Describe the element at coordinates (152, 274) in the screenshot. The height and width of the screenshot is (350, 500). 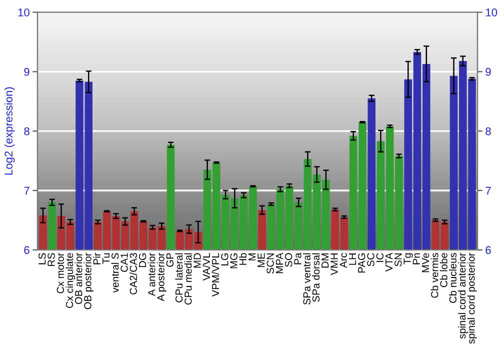
I see `x-tick-label: A anterior` at that location.